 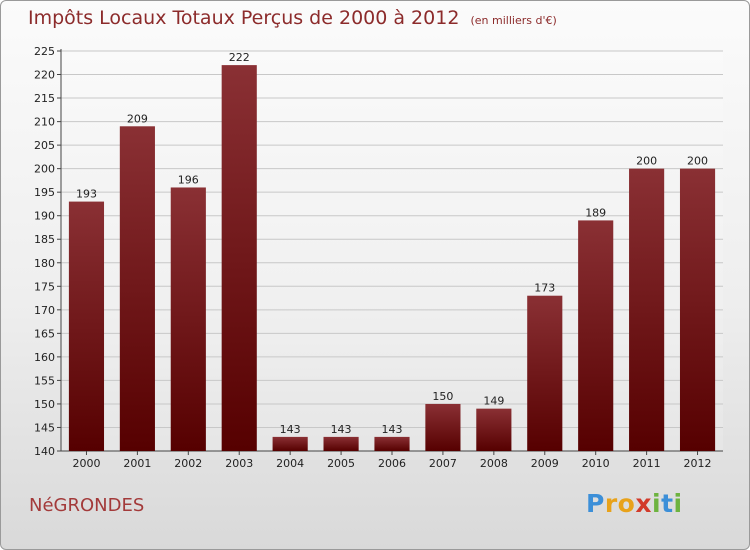 I want to click on bar-2001, so click(x=137, y=288).